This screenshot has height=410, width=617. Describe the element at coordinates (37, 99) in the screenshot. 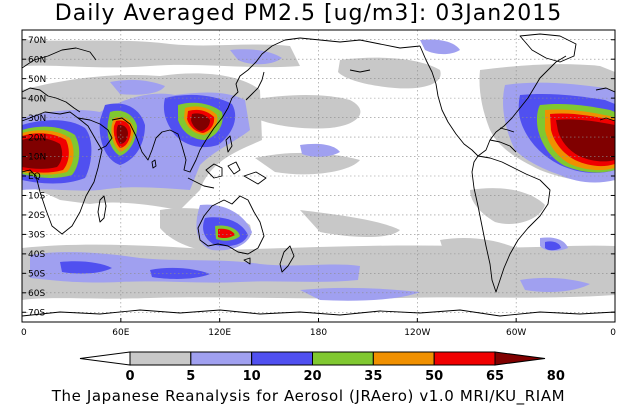

I see `lat-tick-label: 40N` at that location.